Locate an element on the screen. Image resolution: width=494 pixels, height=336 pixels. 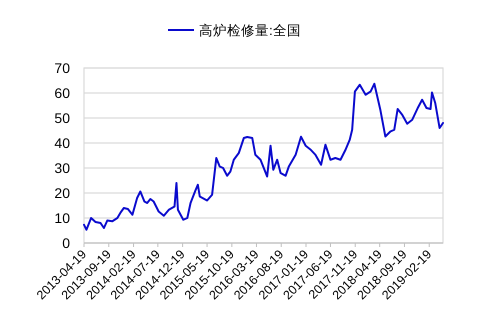
legend: 高炉检修量:全国 is located at coordinates (234, 30).